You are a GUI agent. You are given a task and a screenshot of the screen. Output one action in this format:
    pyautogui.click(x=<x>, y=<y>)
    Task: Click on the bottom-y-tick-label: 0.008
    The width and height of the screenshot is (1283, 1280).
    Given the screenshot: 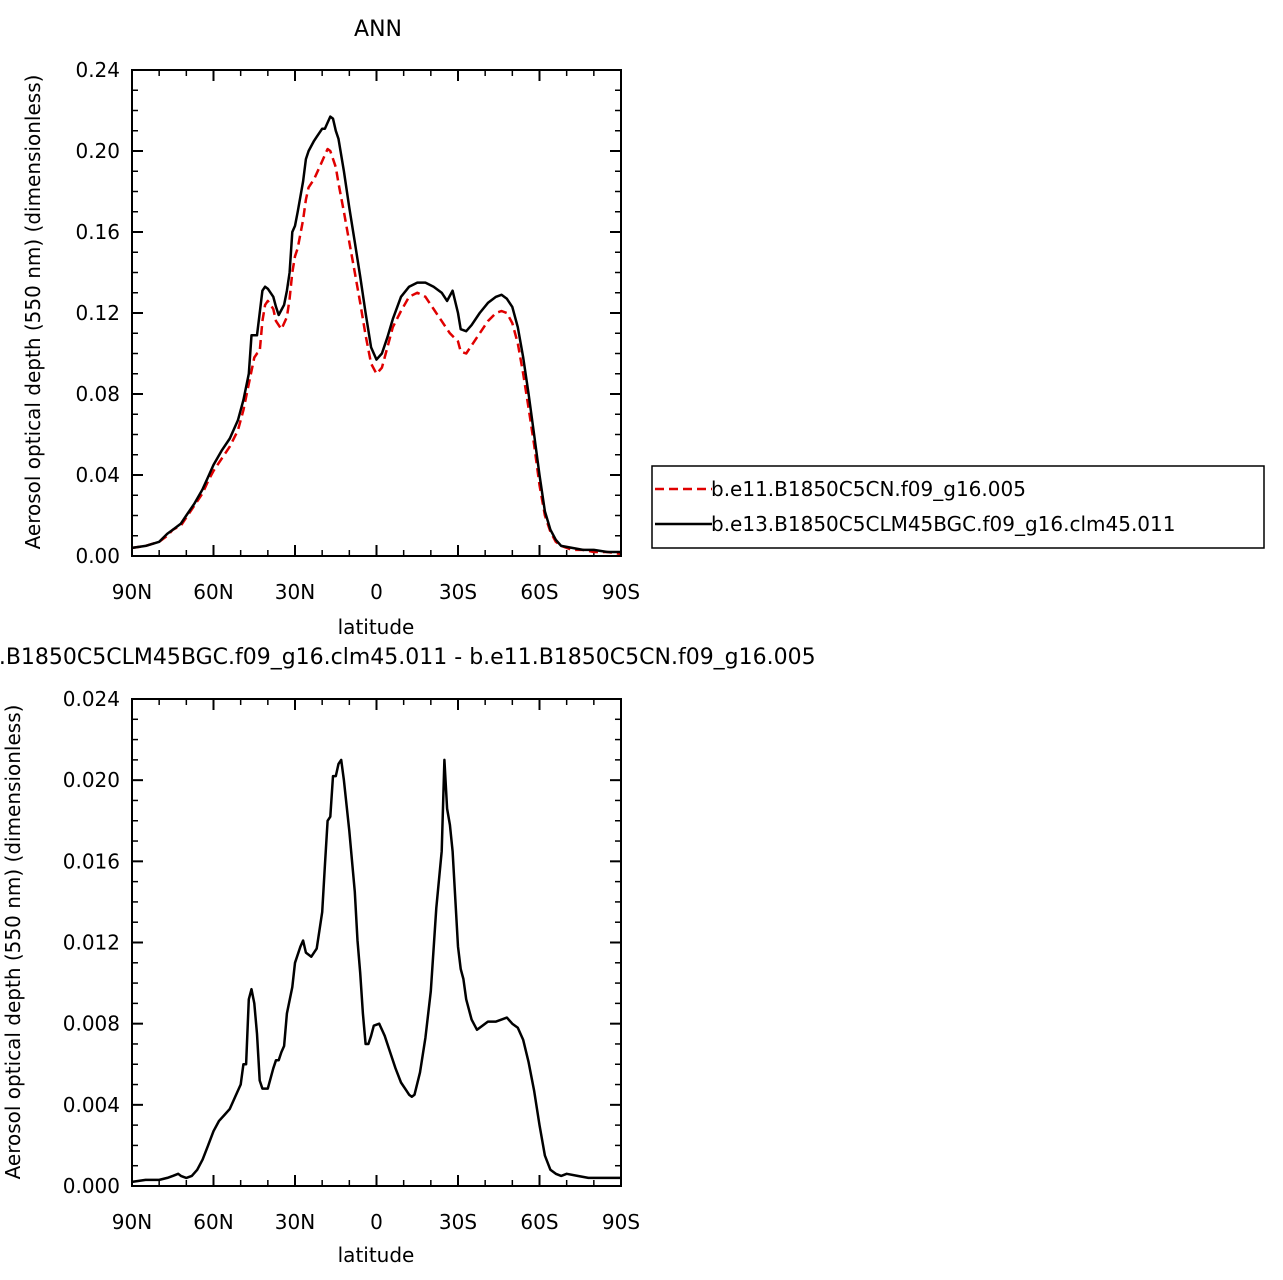 What is the action you would take?
    pyautogui.click(x=91, y=1024)
    